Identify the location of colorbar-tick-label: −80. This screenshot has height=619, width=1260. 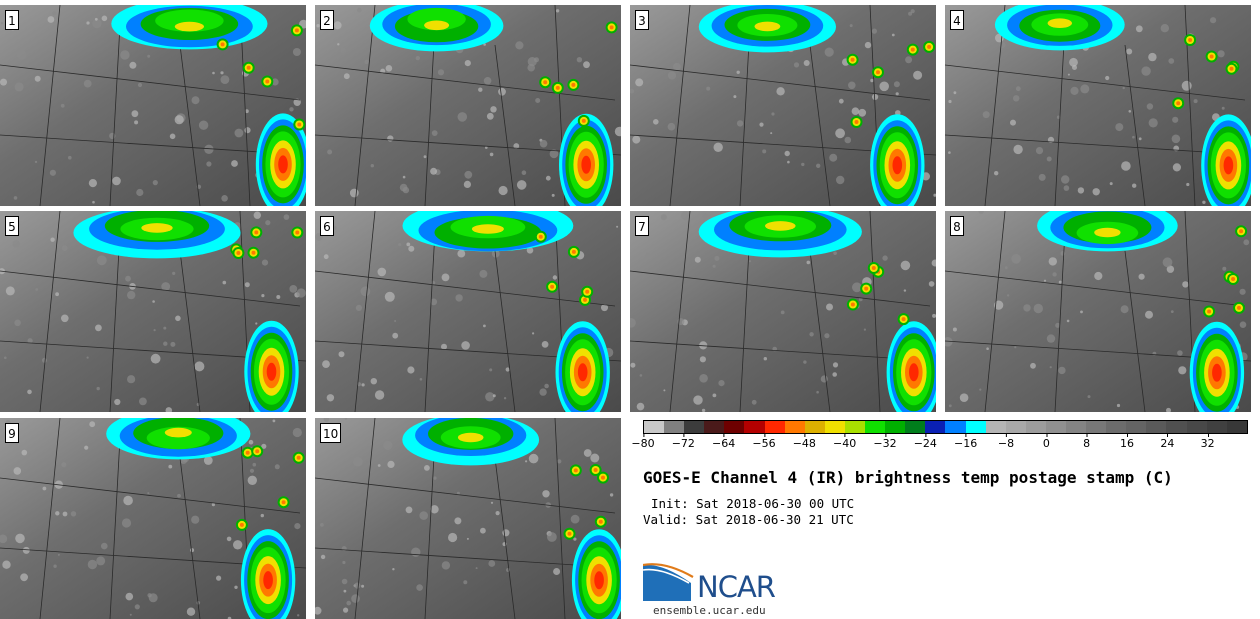
(643, 442).